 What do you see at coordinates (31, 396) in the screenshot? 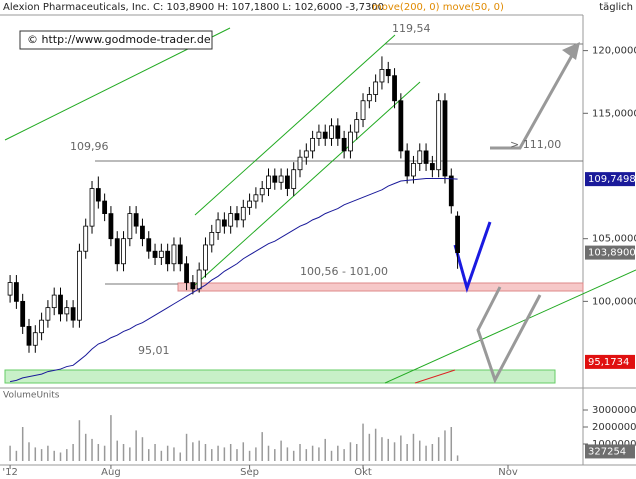
I see `volume-label: VolumeUnits` at bounding box center [31, 396].